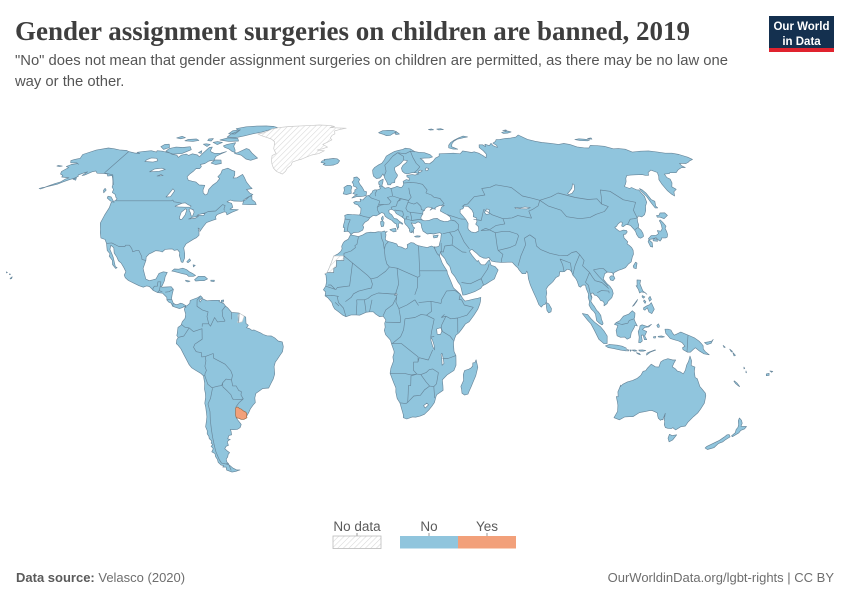 The width and height of the screenshot is (850, 600). Describe the element at coordinates (428, 526) in the screenshot. I see `svg-text: No` at that location.